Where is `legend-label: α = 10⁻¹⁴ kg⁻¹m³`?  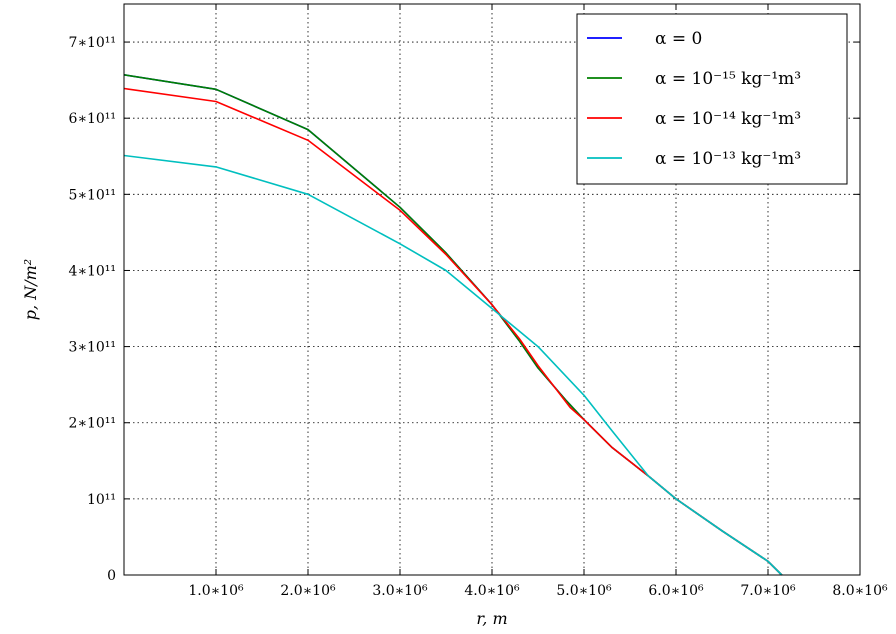
legend-label: α = 10⁻¹⁴ kg⁻¹m³ is located at coordinates (728, 119).